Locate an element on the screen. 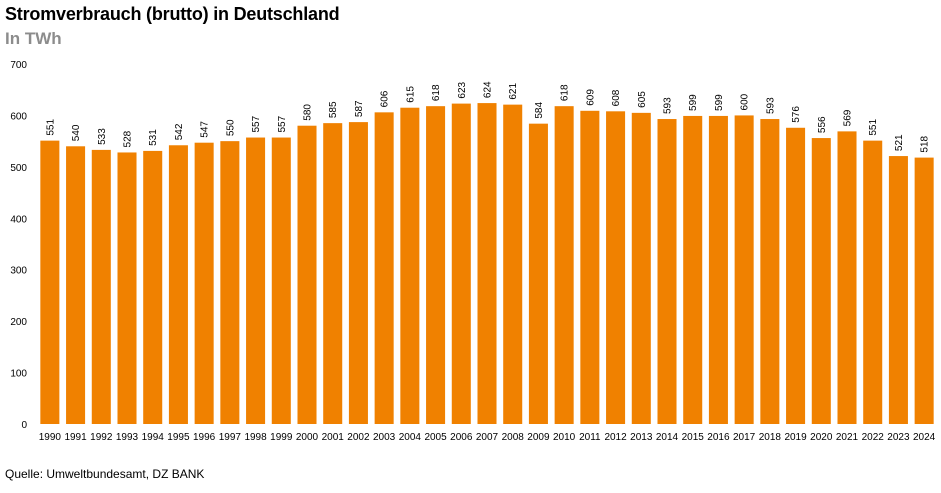 This screenshot has height=493, width=941. y-tick-label: 500 is located at coordinates (18, 168).